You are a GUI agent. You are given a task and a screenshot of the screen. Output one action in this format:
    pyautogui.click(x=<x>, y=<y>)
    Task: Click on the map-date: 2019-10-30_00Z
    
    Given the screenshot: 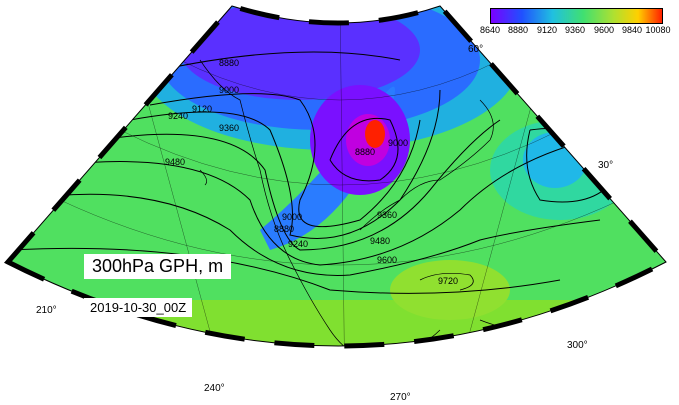 What is the action you would take?
    pyautogui.click(x=138, y=307)
    